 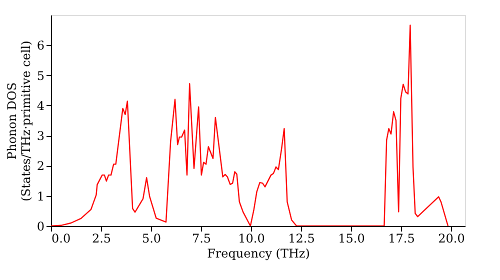 I want to click on x-tick-label: 5.0, so click(x=152, y=239).